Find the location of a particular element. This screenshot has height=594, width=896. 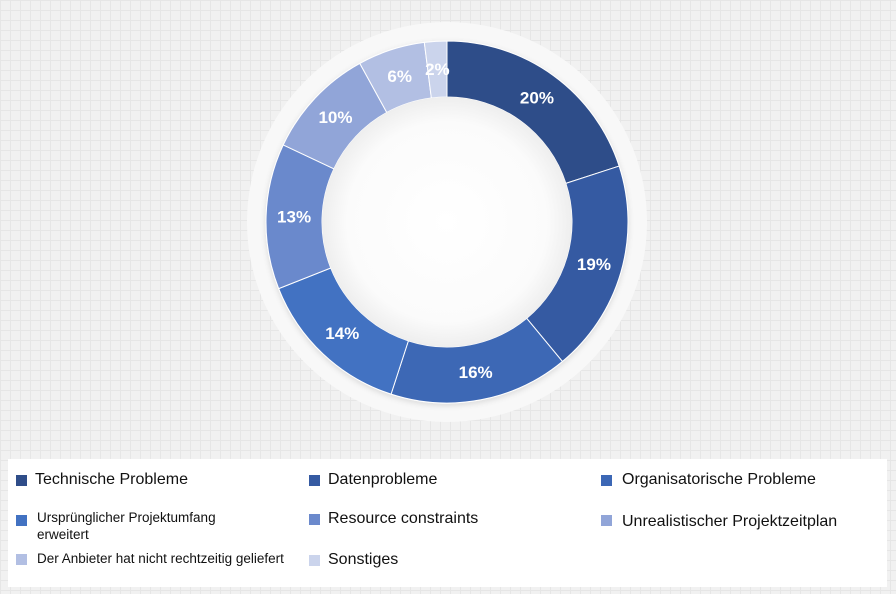

legend-item-technische-probleme: Technische Probleme is located at coordinates (102, 479).